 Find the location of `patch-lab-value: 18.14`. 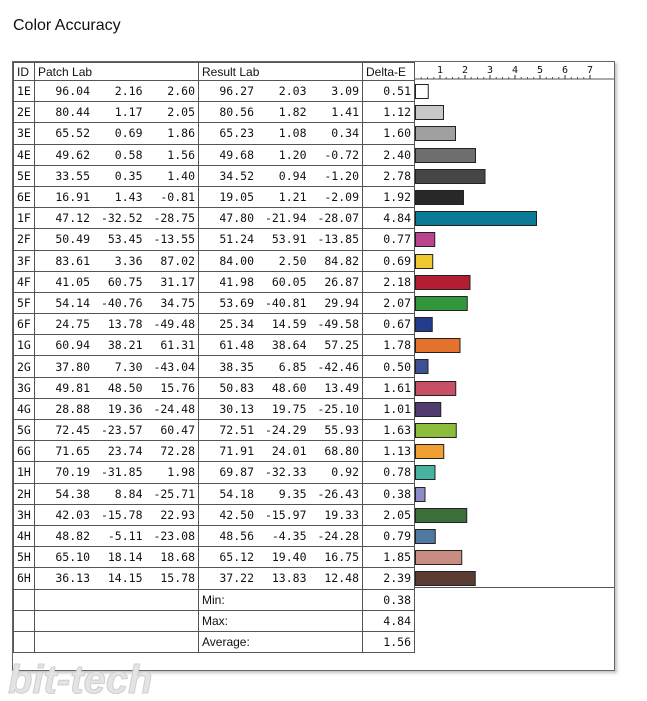

patch-lab-value: 18.14 is located at coordinates (125, 557).